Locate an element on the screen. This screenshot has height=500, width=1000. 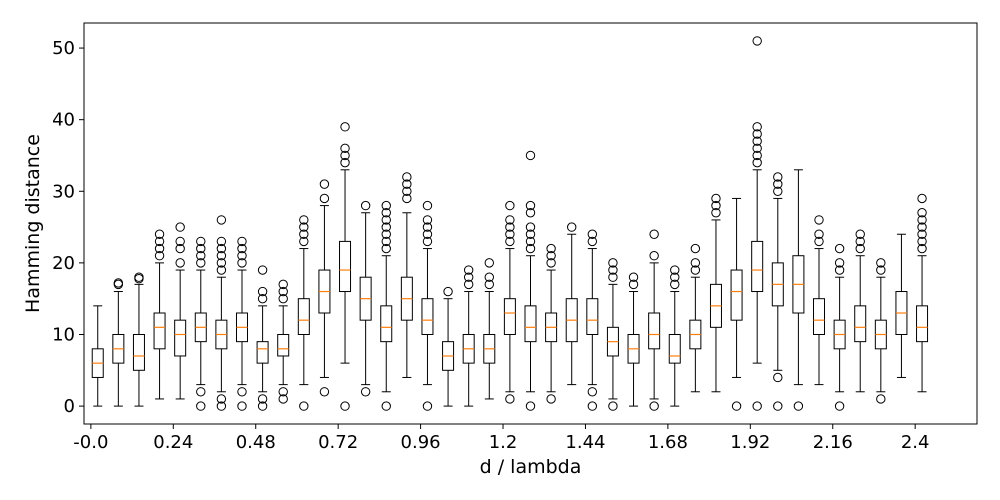
y-tick-label: 50 is located at coordinates (63, 48).